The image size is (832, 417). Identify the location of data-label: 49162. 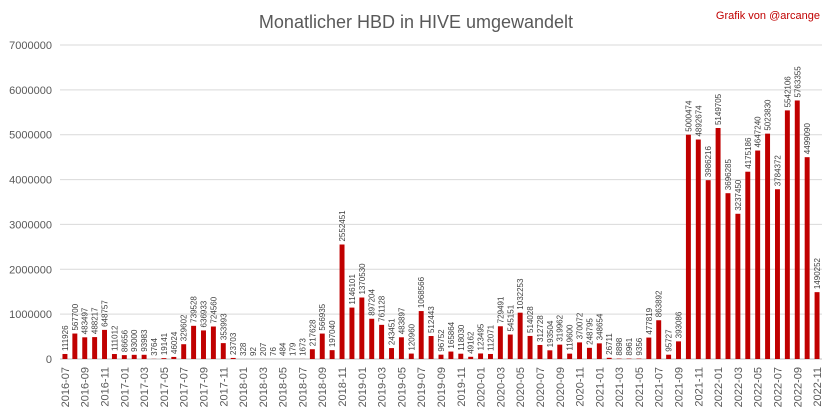
(471, 342).